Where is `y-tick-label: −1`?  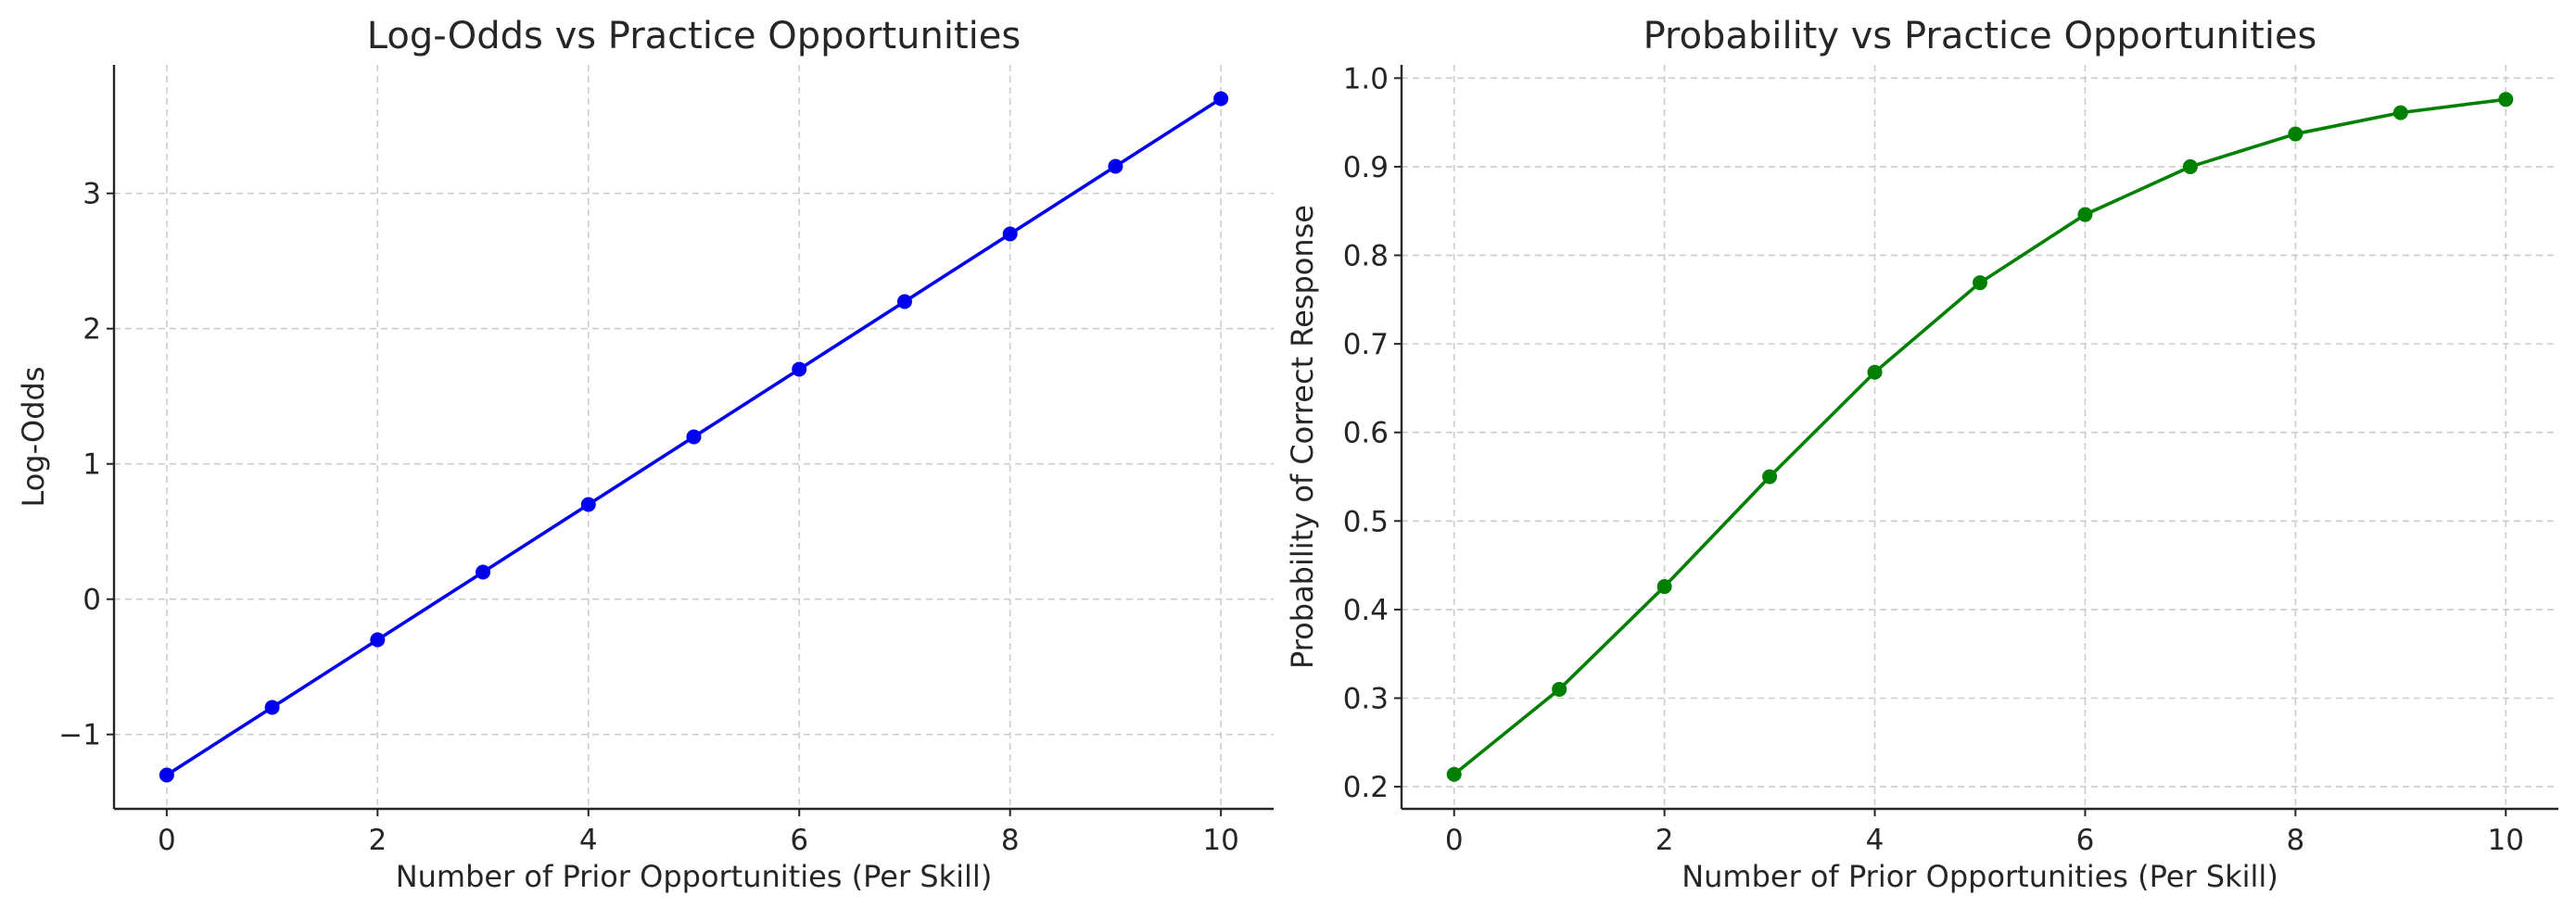 y-tick-label: −1 is located at coordinates (79, 735).